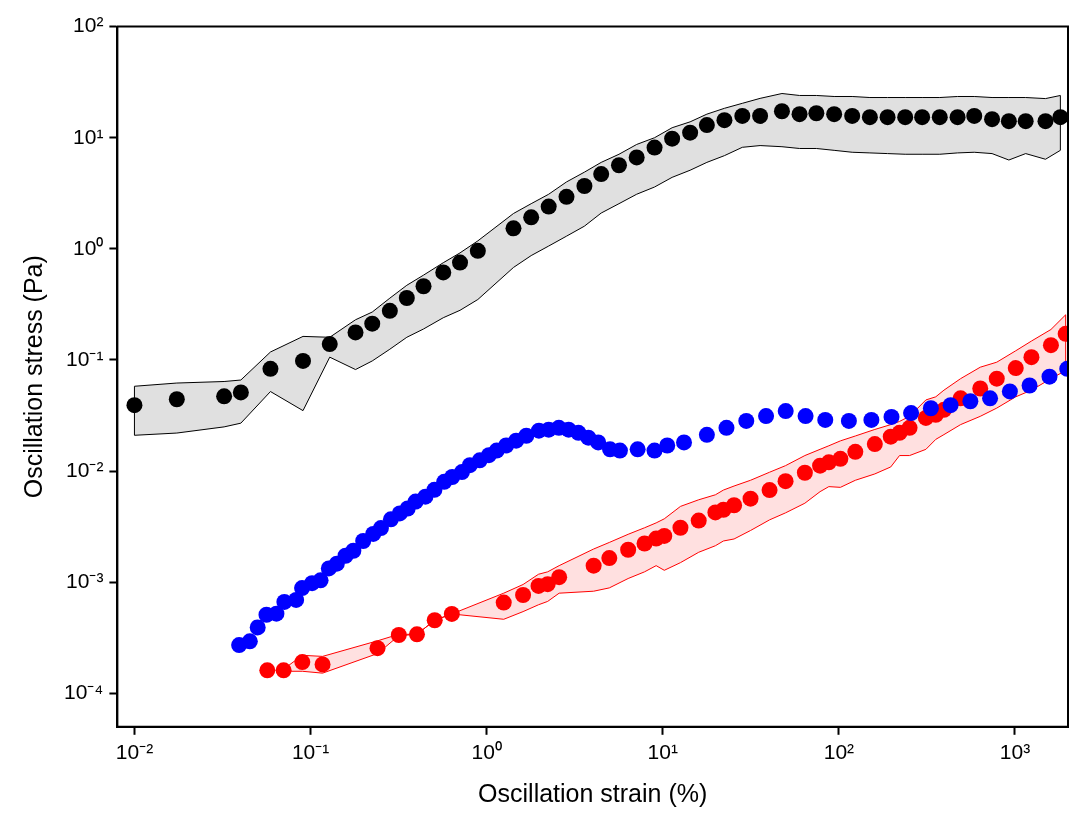 The height and width of the screenshot is (830, 1084). What do you see at coordinates (88, 247) in the screenshot?
I see `y-tick-label: 10⁰` at bounding box center [88, 247].